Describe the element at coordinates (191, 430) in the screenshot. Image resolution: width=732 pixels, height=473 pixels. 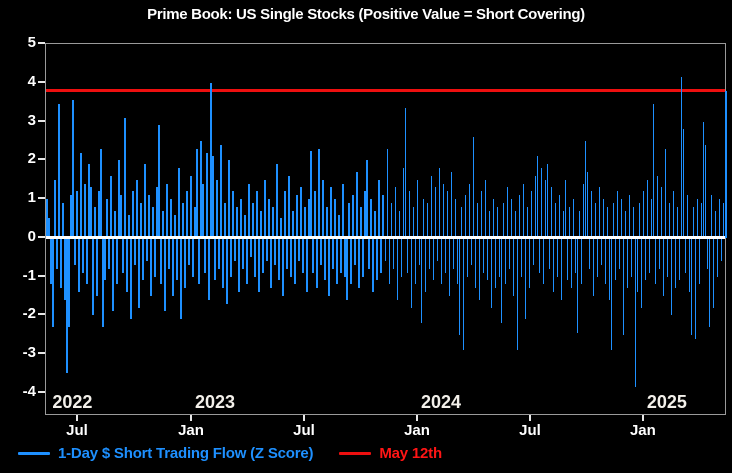
I see `x-tick-label: Jan` at that location.